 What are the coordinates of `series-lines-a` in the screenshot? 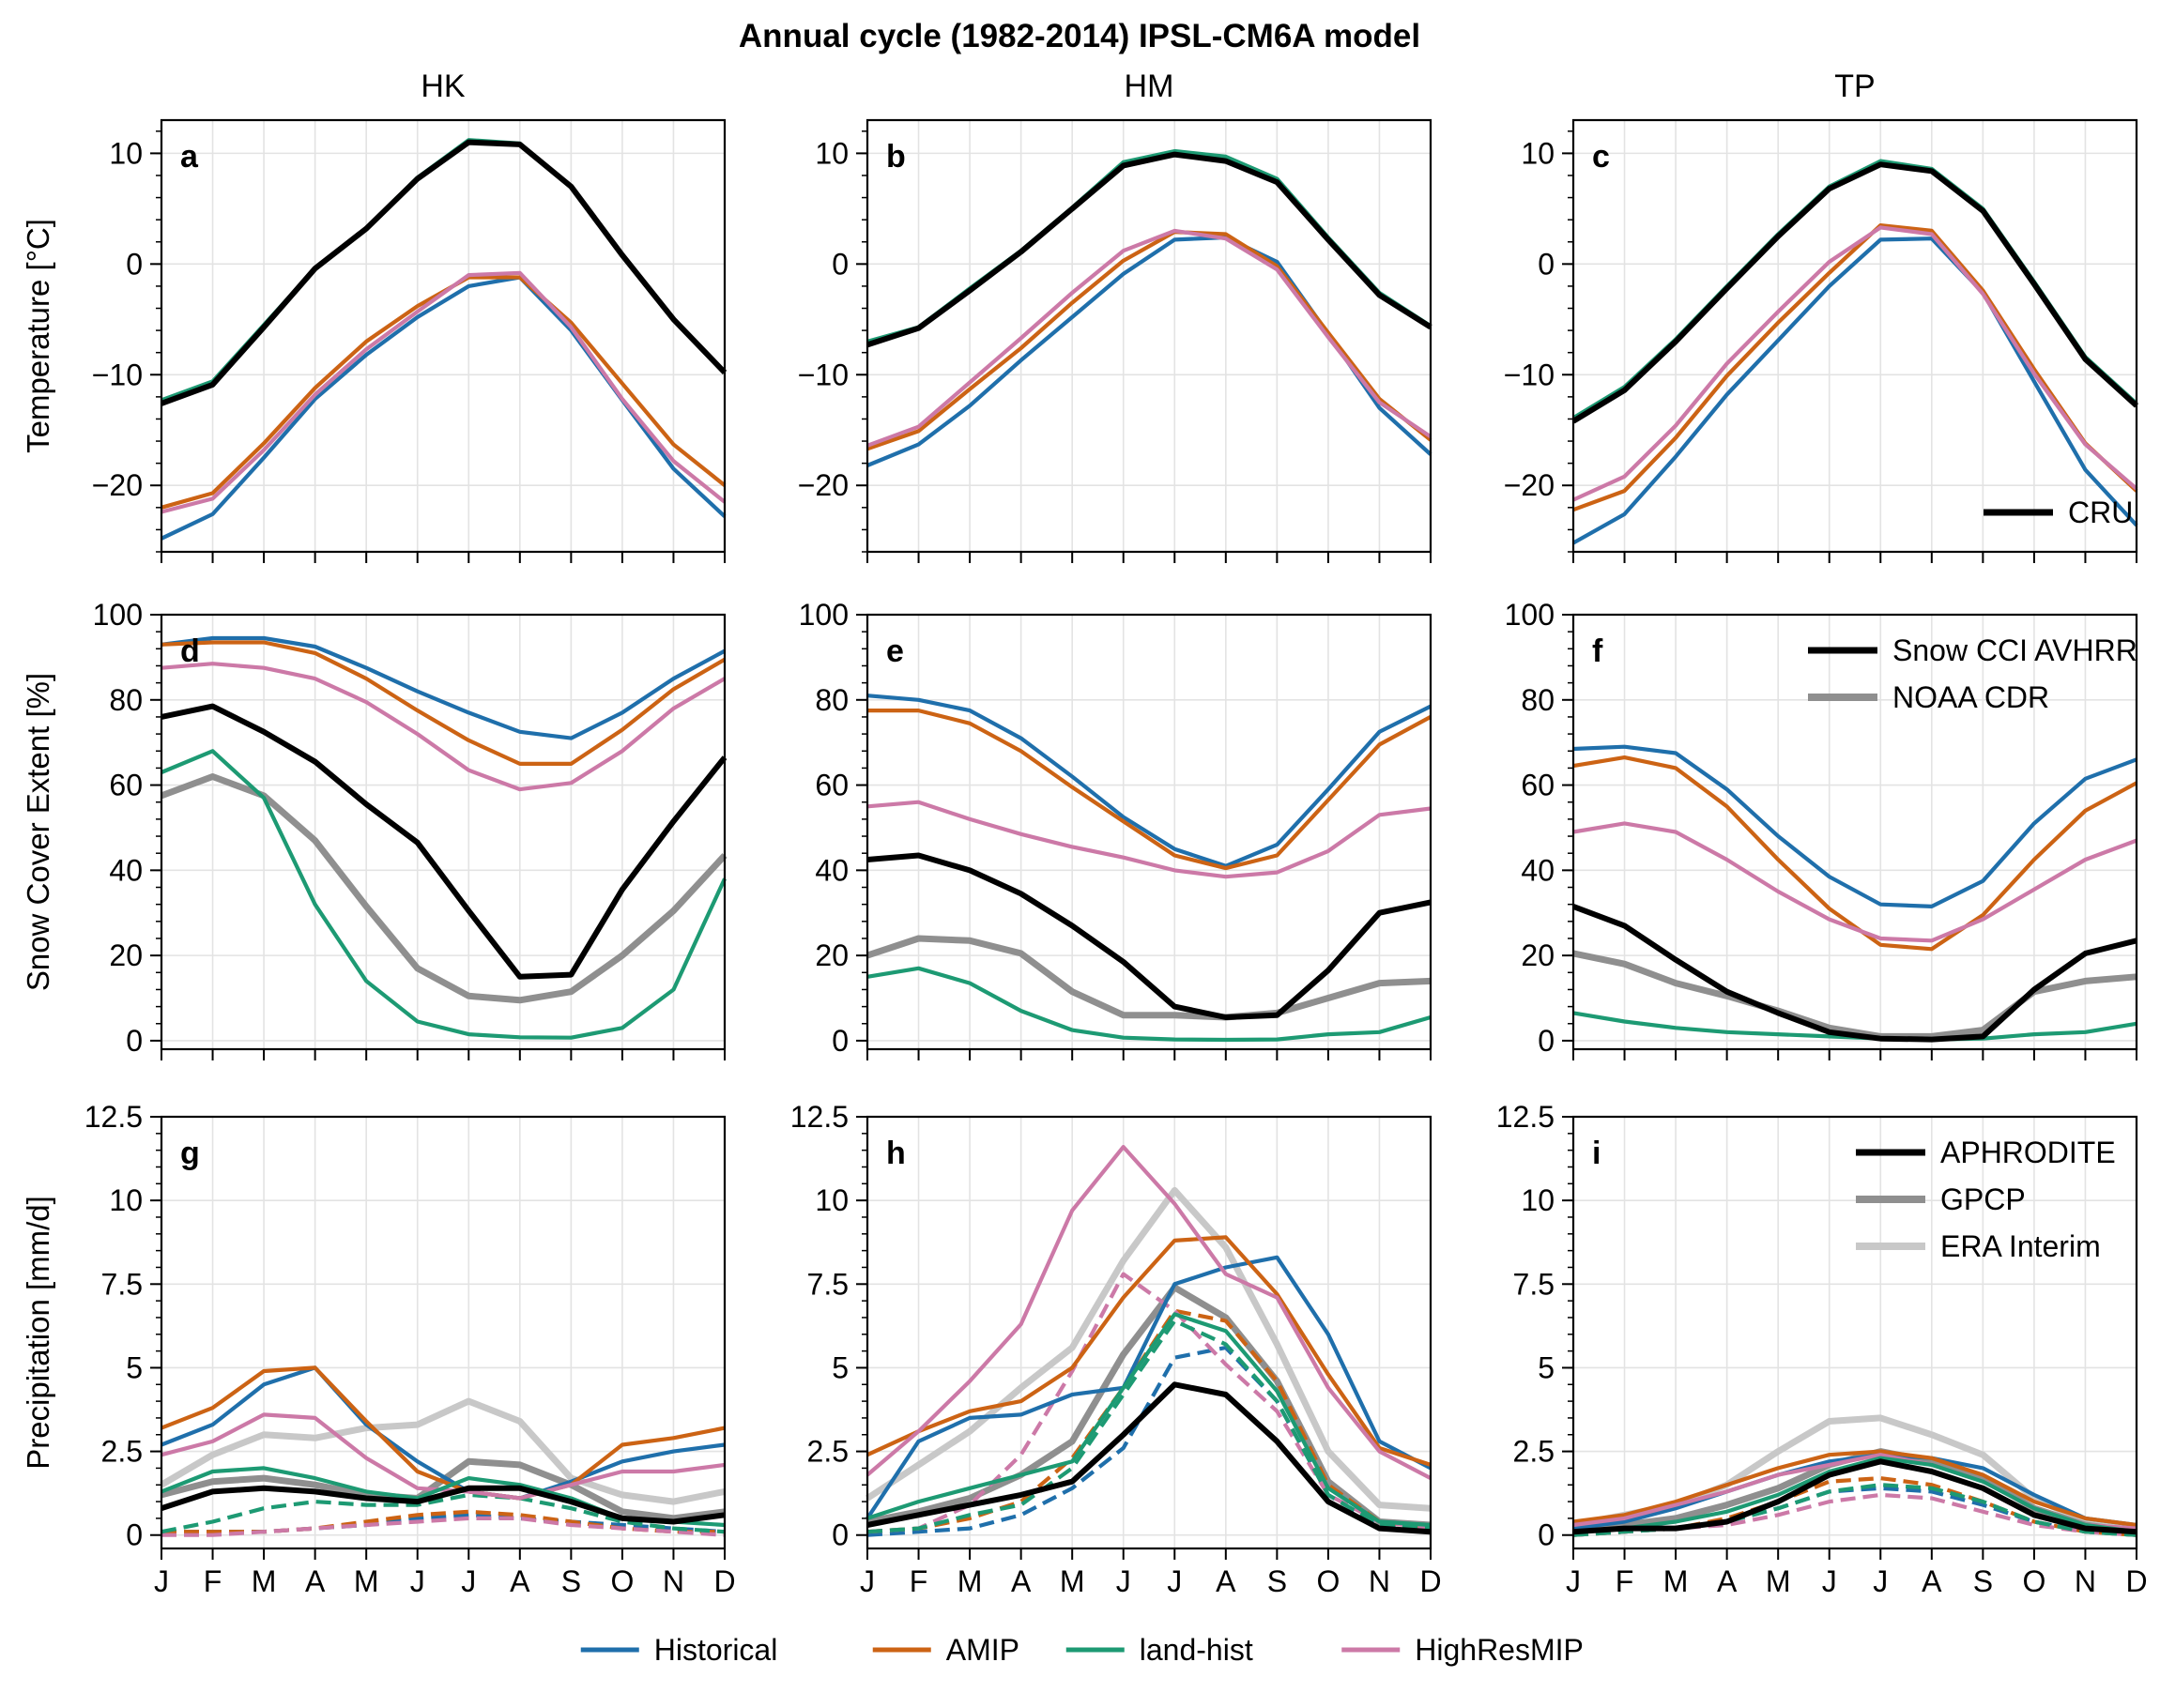 It's located at (444, 339).